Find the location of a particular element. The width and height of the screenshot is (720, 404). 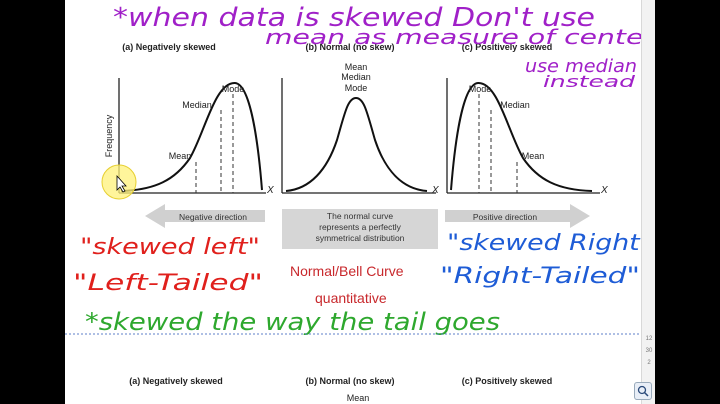

normal-box-line1: The normal curve is located at coordinates (360, 216).